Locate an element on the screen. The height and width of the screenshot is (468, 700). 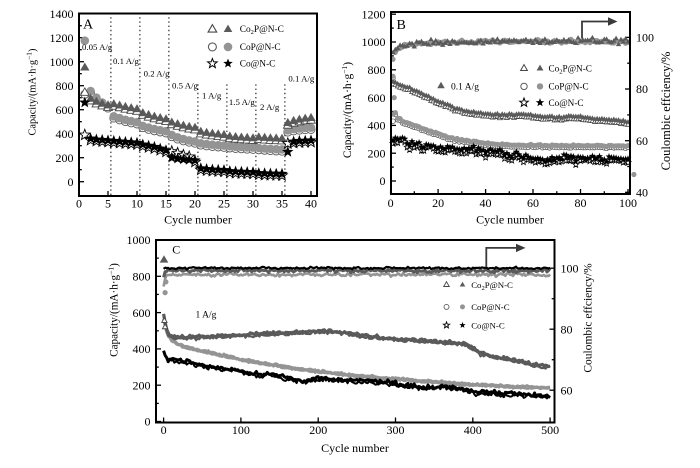
svg-text: 0.5 A/g is located at coordinates (185, 86).